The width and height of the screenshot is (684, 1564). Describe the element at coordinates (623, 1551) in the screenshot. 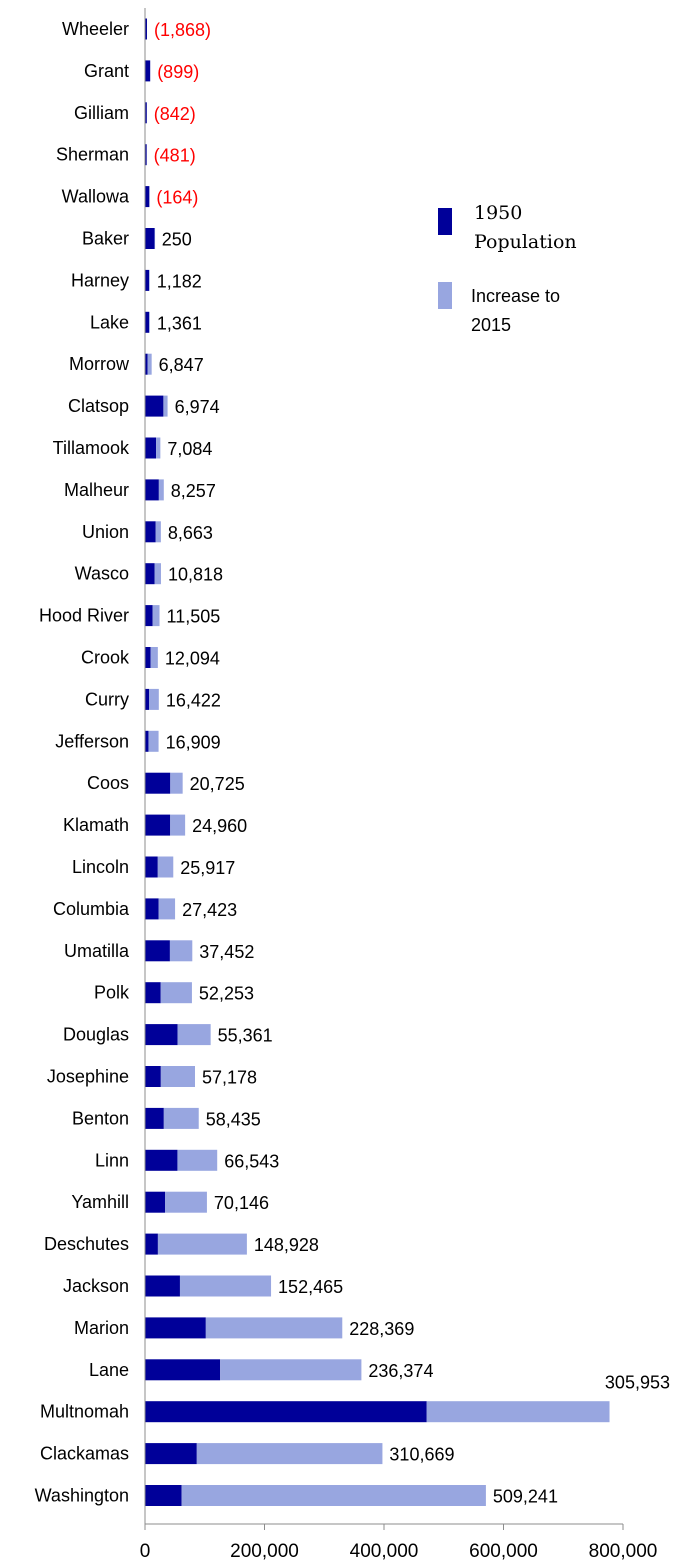

I see `x-tick-label: 800,000` at that location.